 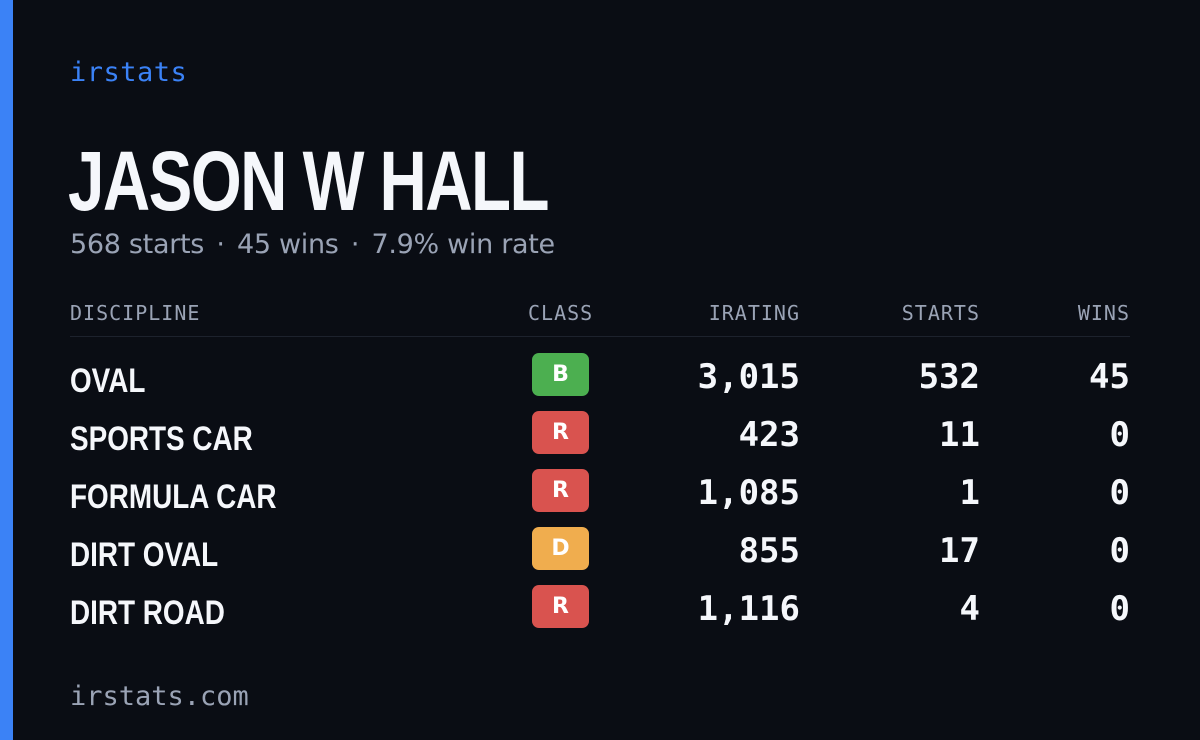 What do you see at coordinates (754, 313) in the screenshot?
I see `header-irating: IRATING` at bounding box center [754, 313].